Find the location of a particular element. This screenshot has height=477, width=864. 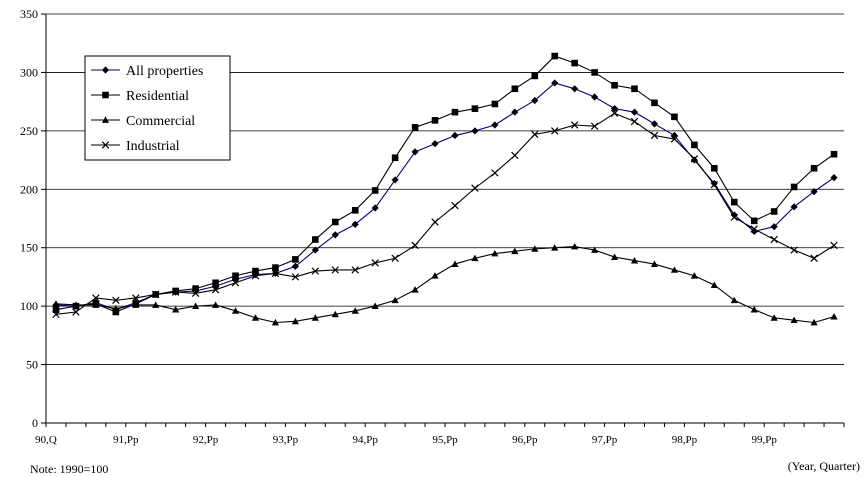

legend-label-industrial: Industrial is located at coordinates (153, 146).